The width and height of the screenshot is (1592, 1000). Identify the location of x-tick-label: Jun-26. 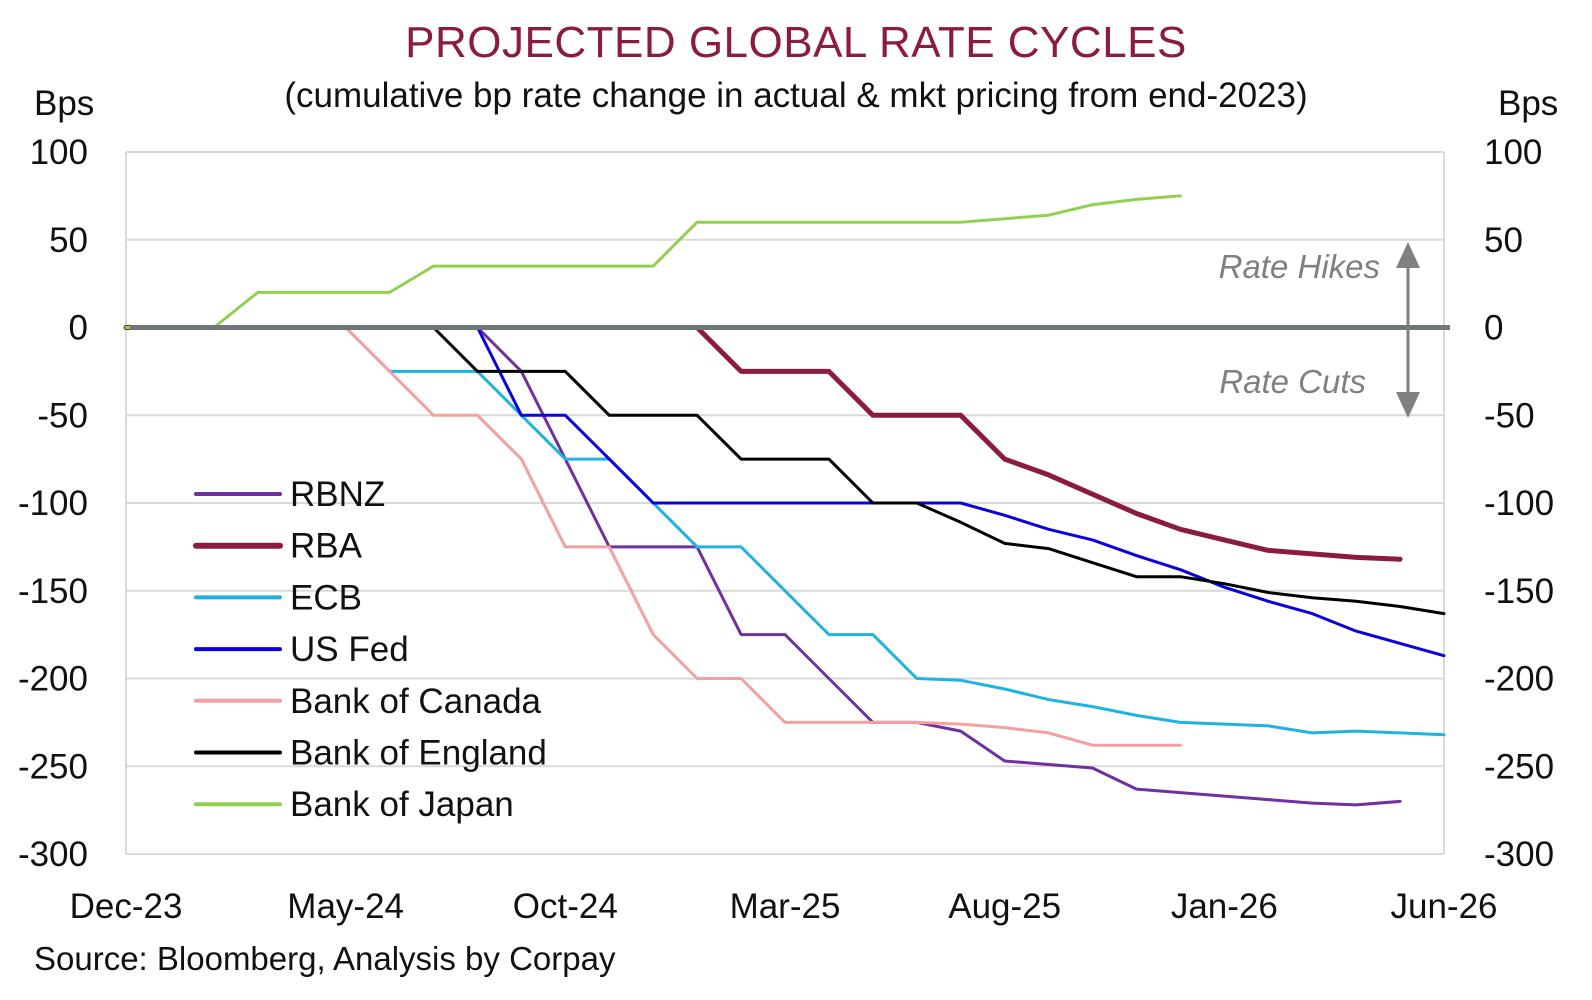
(1443, 906).